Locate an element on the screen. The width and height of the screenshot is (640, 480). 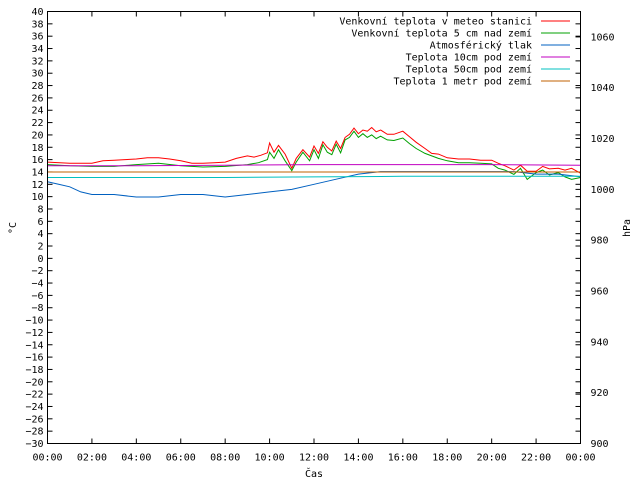
legend-label-0: Venkovní teplota v meteo stanici is located at coordinates (435, 22).